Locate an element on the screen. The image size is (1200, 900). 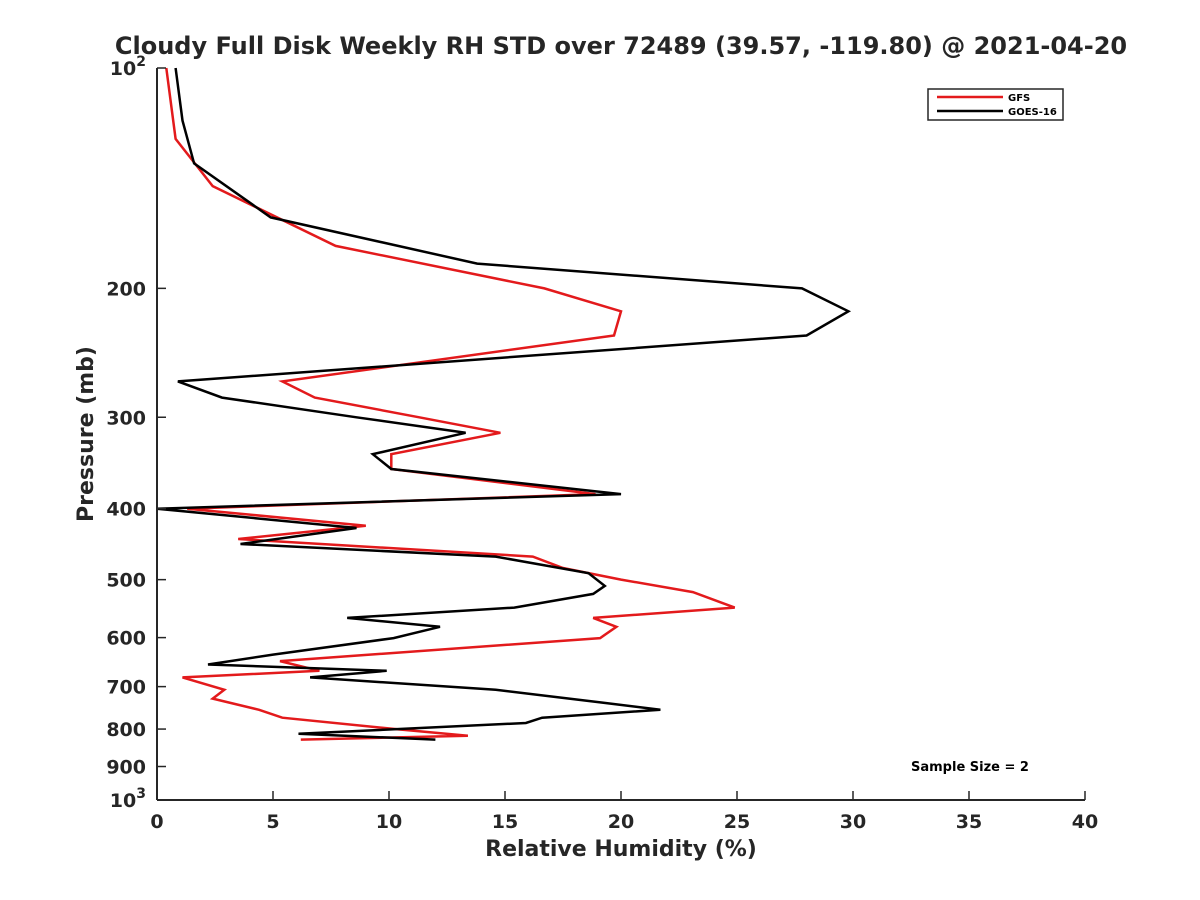
x-ticks: 0 5 10 15 20 25 30 35 40 is located at coordinates (624, 812).